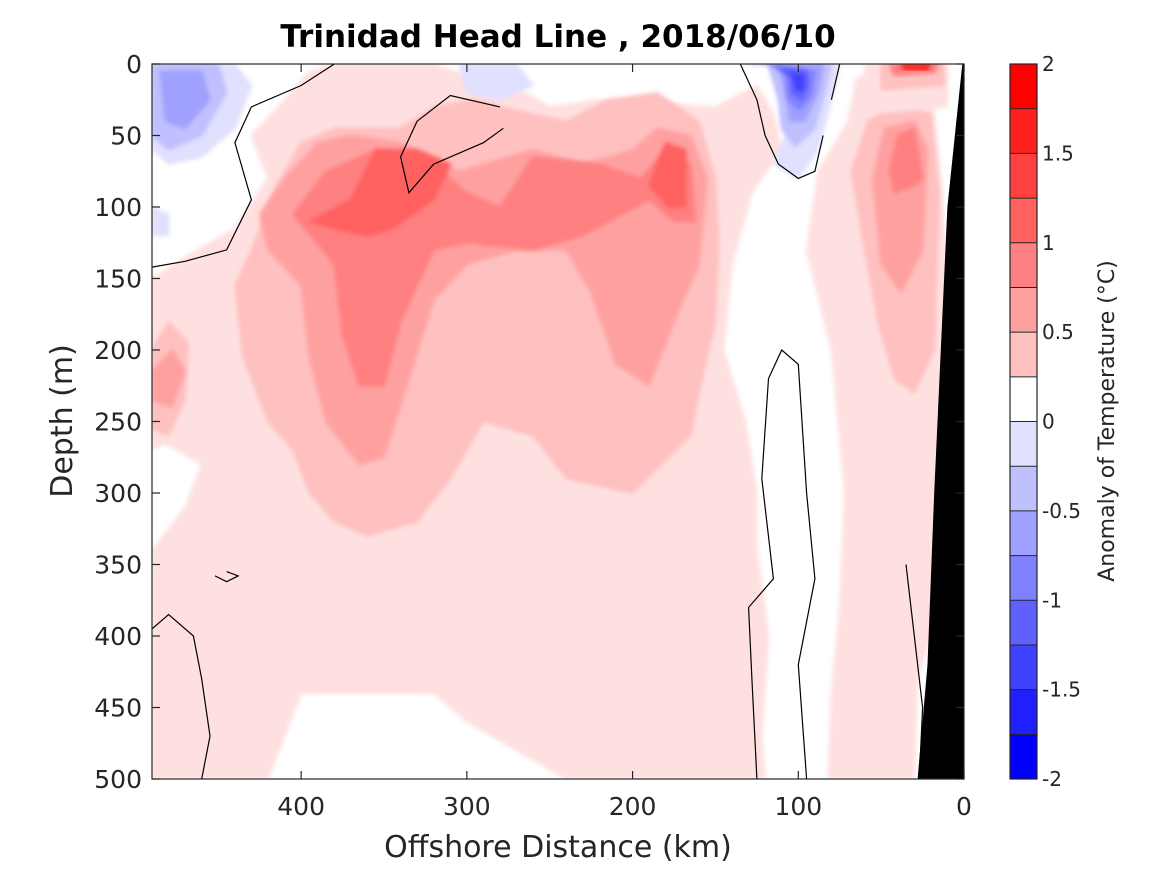 This screenshot has height=875, width=1167. What do you see at coordinates (1048, 422) in the screenshot?
I see `colorbar-tick-label: 0` at bounding box center [1048, 422].